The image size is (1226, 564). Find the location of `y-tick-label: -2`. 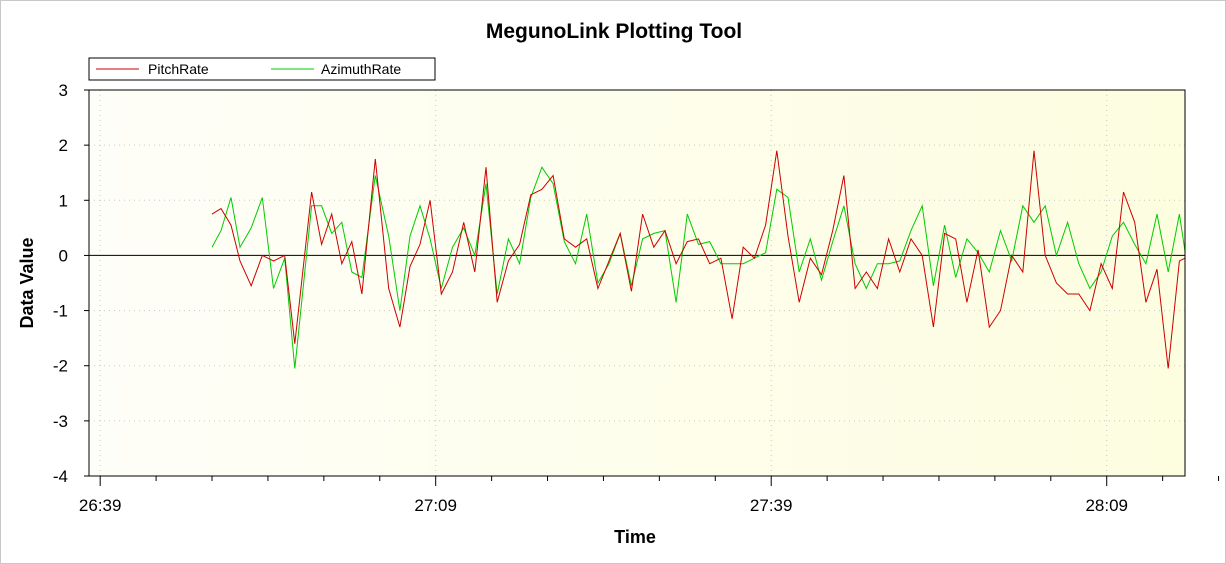

y-tick-label: -2 is located at coordinates (60, 366).